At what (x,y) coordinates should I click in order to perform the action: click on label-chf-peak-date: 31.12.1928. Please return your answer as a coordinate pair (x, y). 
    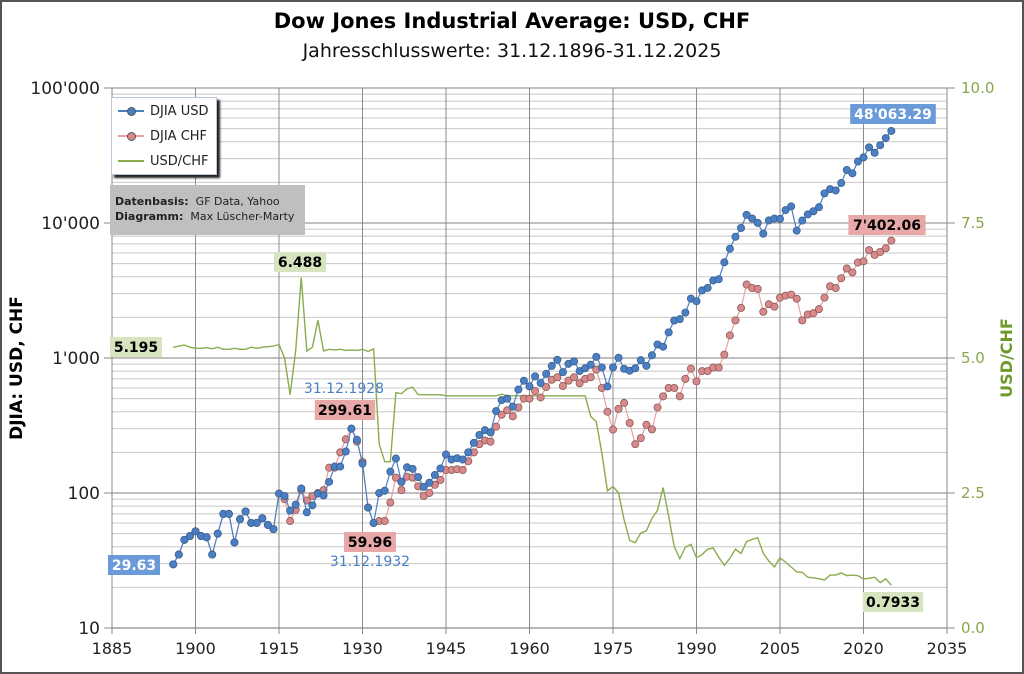
    Looking at the image, I should click on (344, 389).